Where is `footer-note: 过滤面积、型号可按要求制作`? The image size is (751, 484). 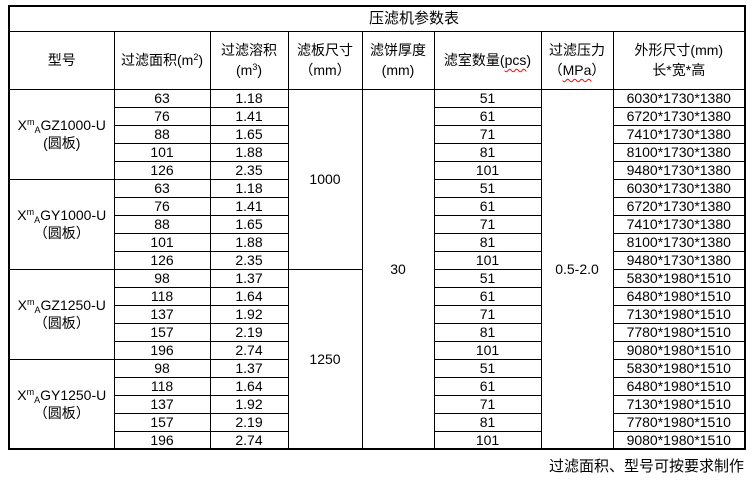
footer-note: 过滤面积、型号可按要求制作 is located at coordinates (646, 466).